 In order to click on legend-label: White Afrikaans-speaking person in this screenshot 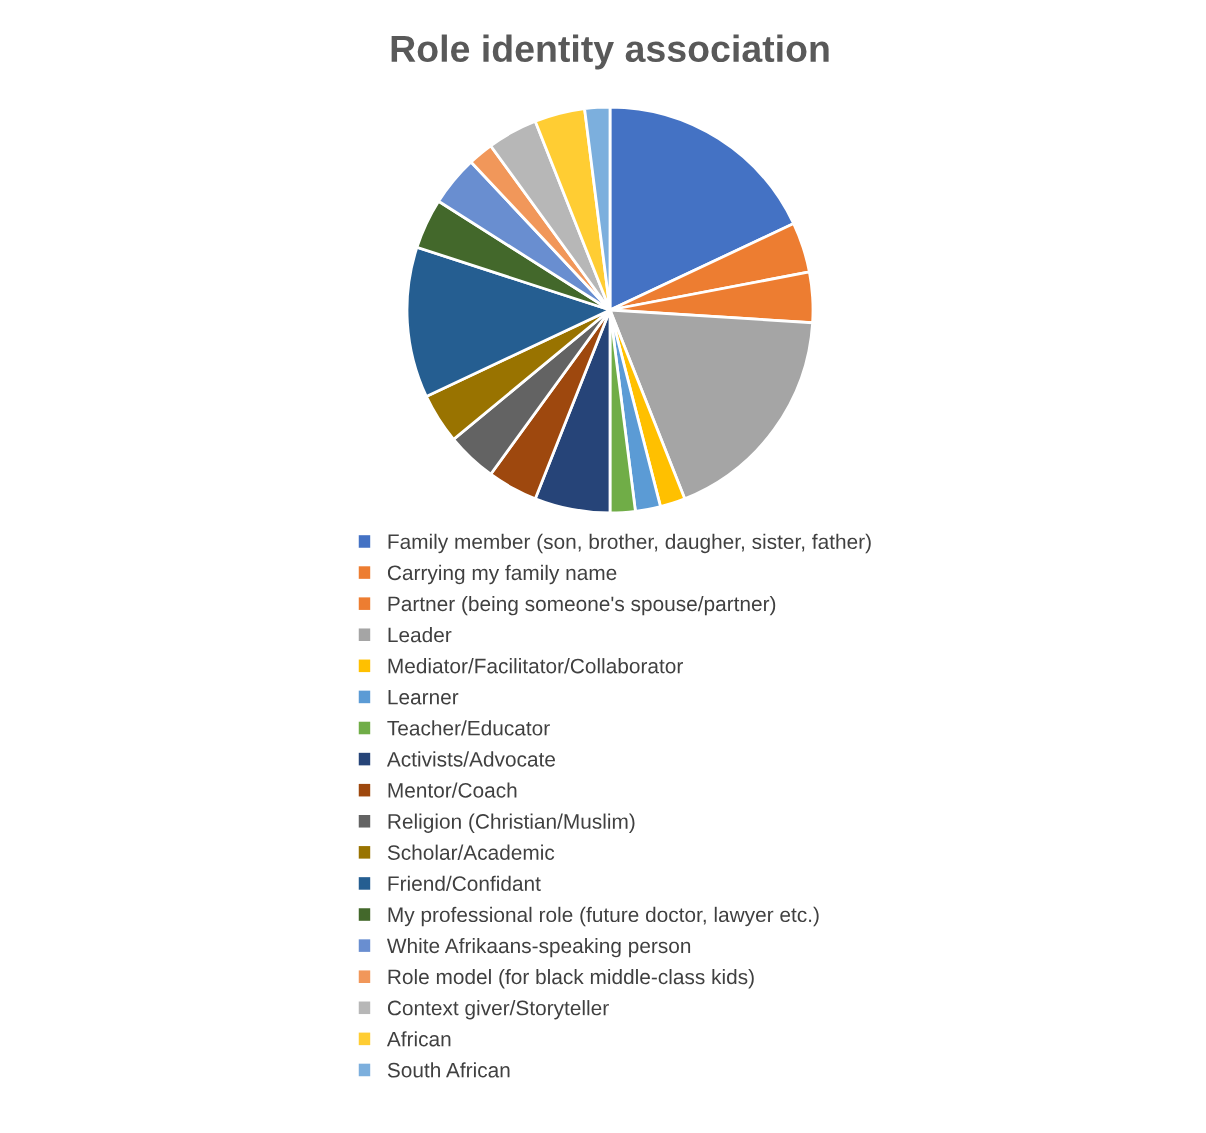, I will do `click(538, 947)`.